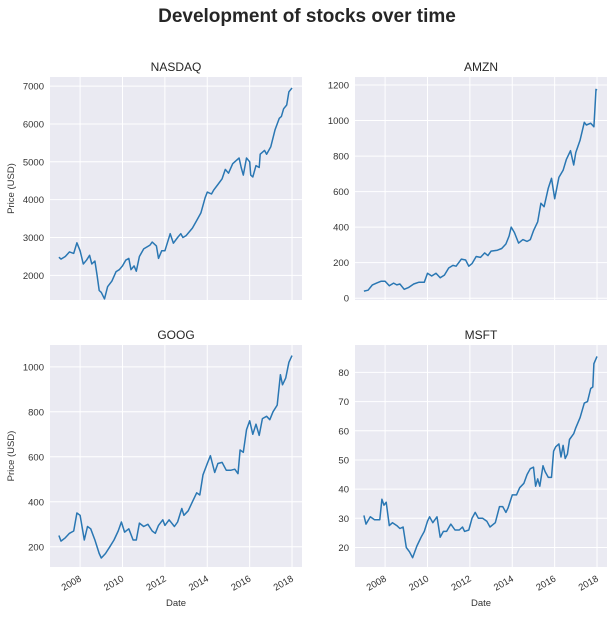 The height and width of the screenshot is (619, 614). I want to click on subplot-title: MSFT, so click(481, 335).